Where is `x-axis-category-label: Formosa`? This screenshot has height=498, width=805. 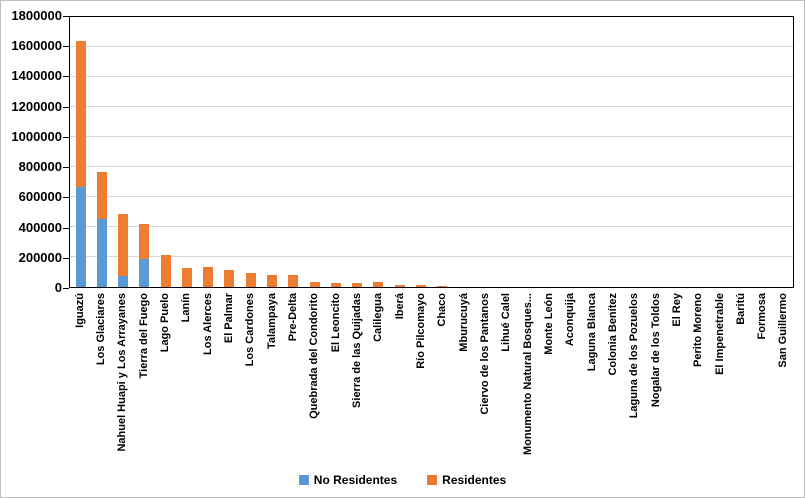 x-axis-category-label: Formosa is located at coordinates (762, 316).